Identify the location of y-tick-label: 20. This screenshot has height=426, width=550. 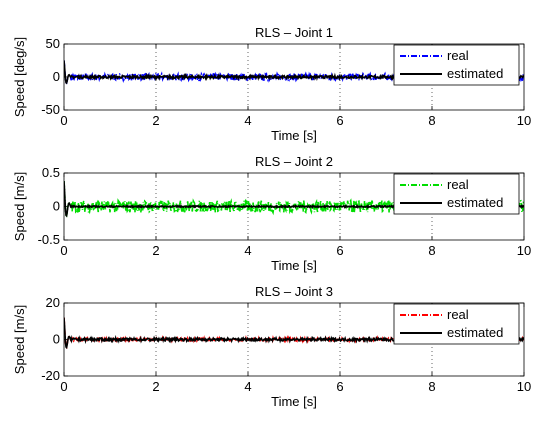
(53, 302).